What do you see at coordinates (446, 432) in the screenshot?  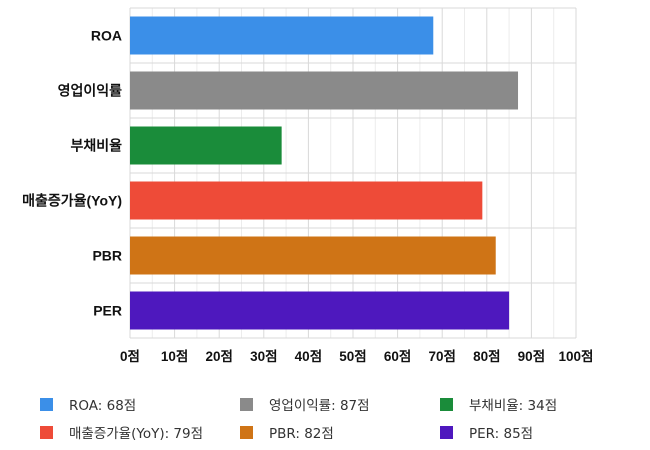 I see `legend-swatch-per` at bounding box center [446, 432].